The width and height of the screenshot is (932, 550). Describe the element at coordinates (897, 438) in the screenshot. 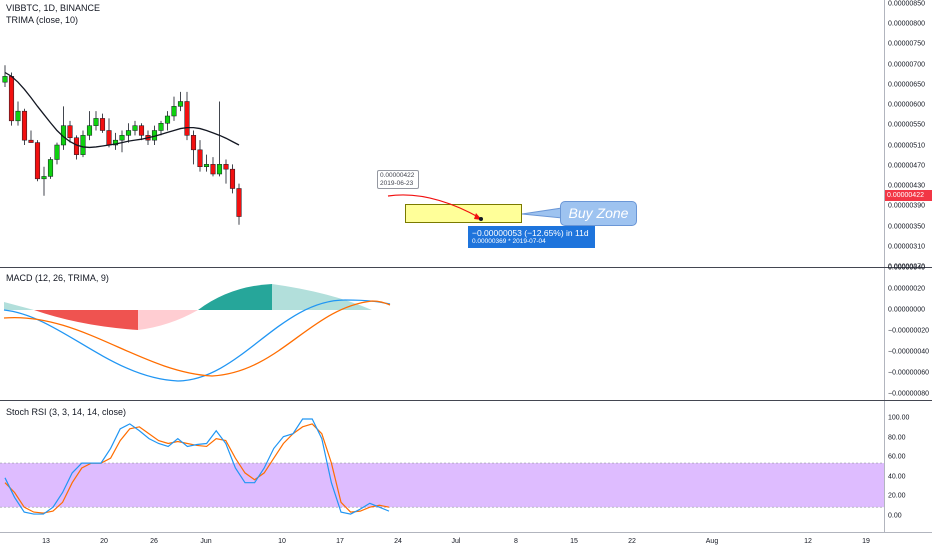

I see `rsi-tick-label: 80.00` at that location.